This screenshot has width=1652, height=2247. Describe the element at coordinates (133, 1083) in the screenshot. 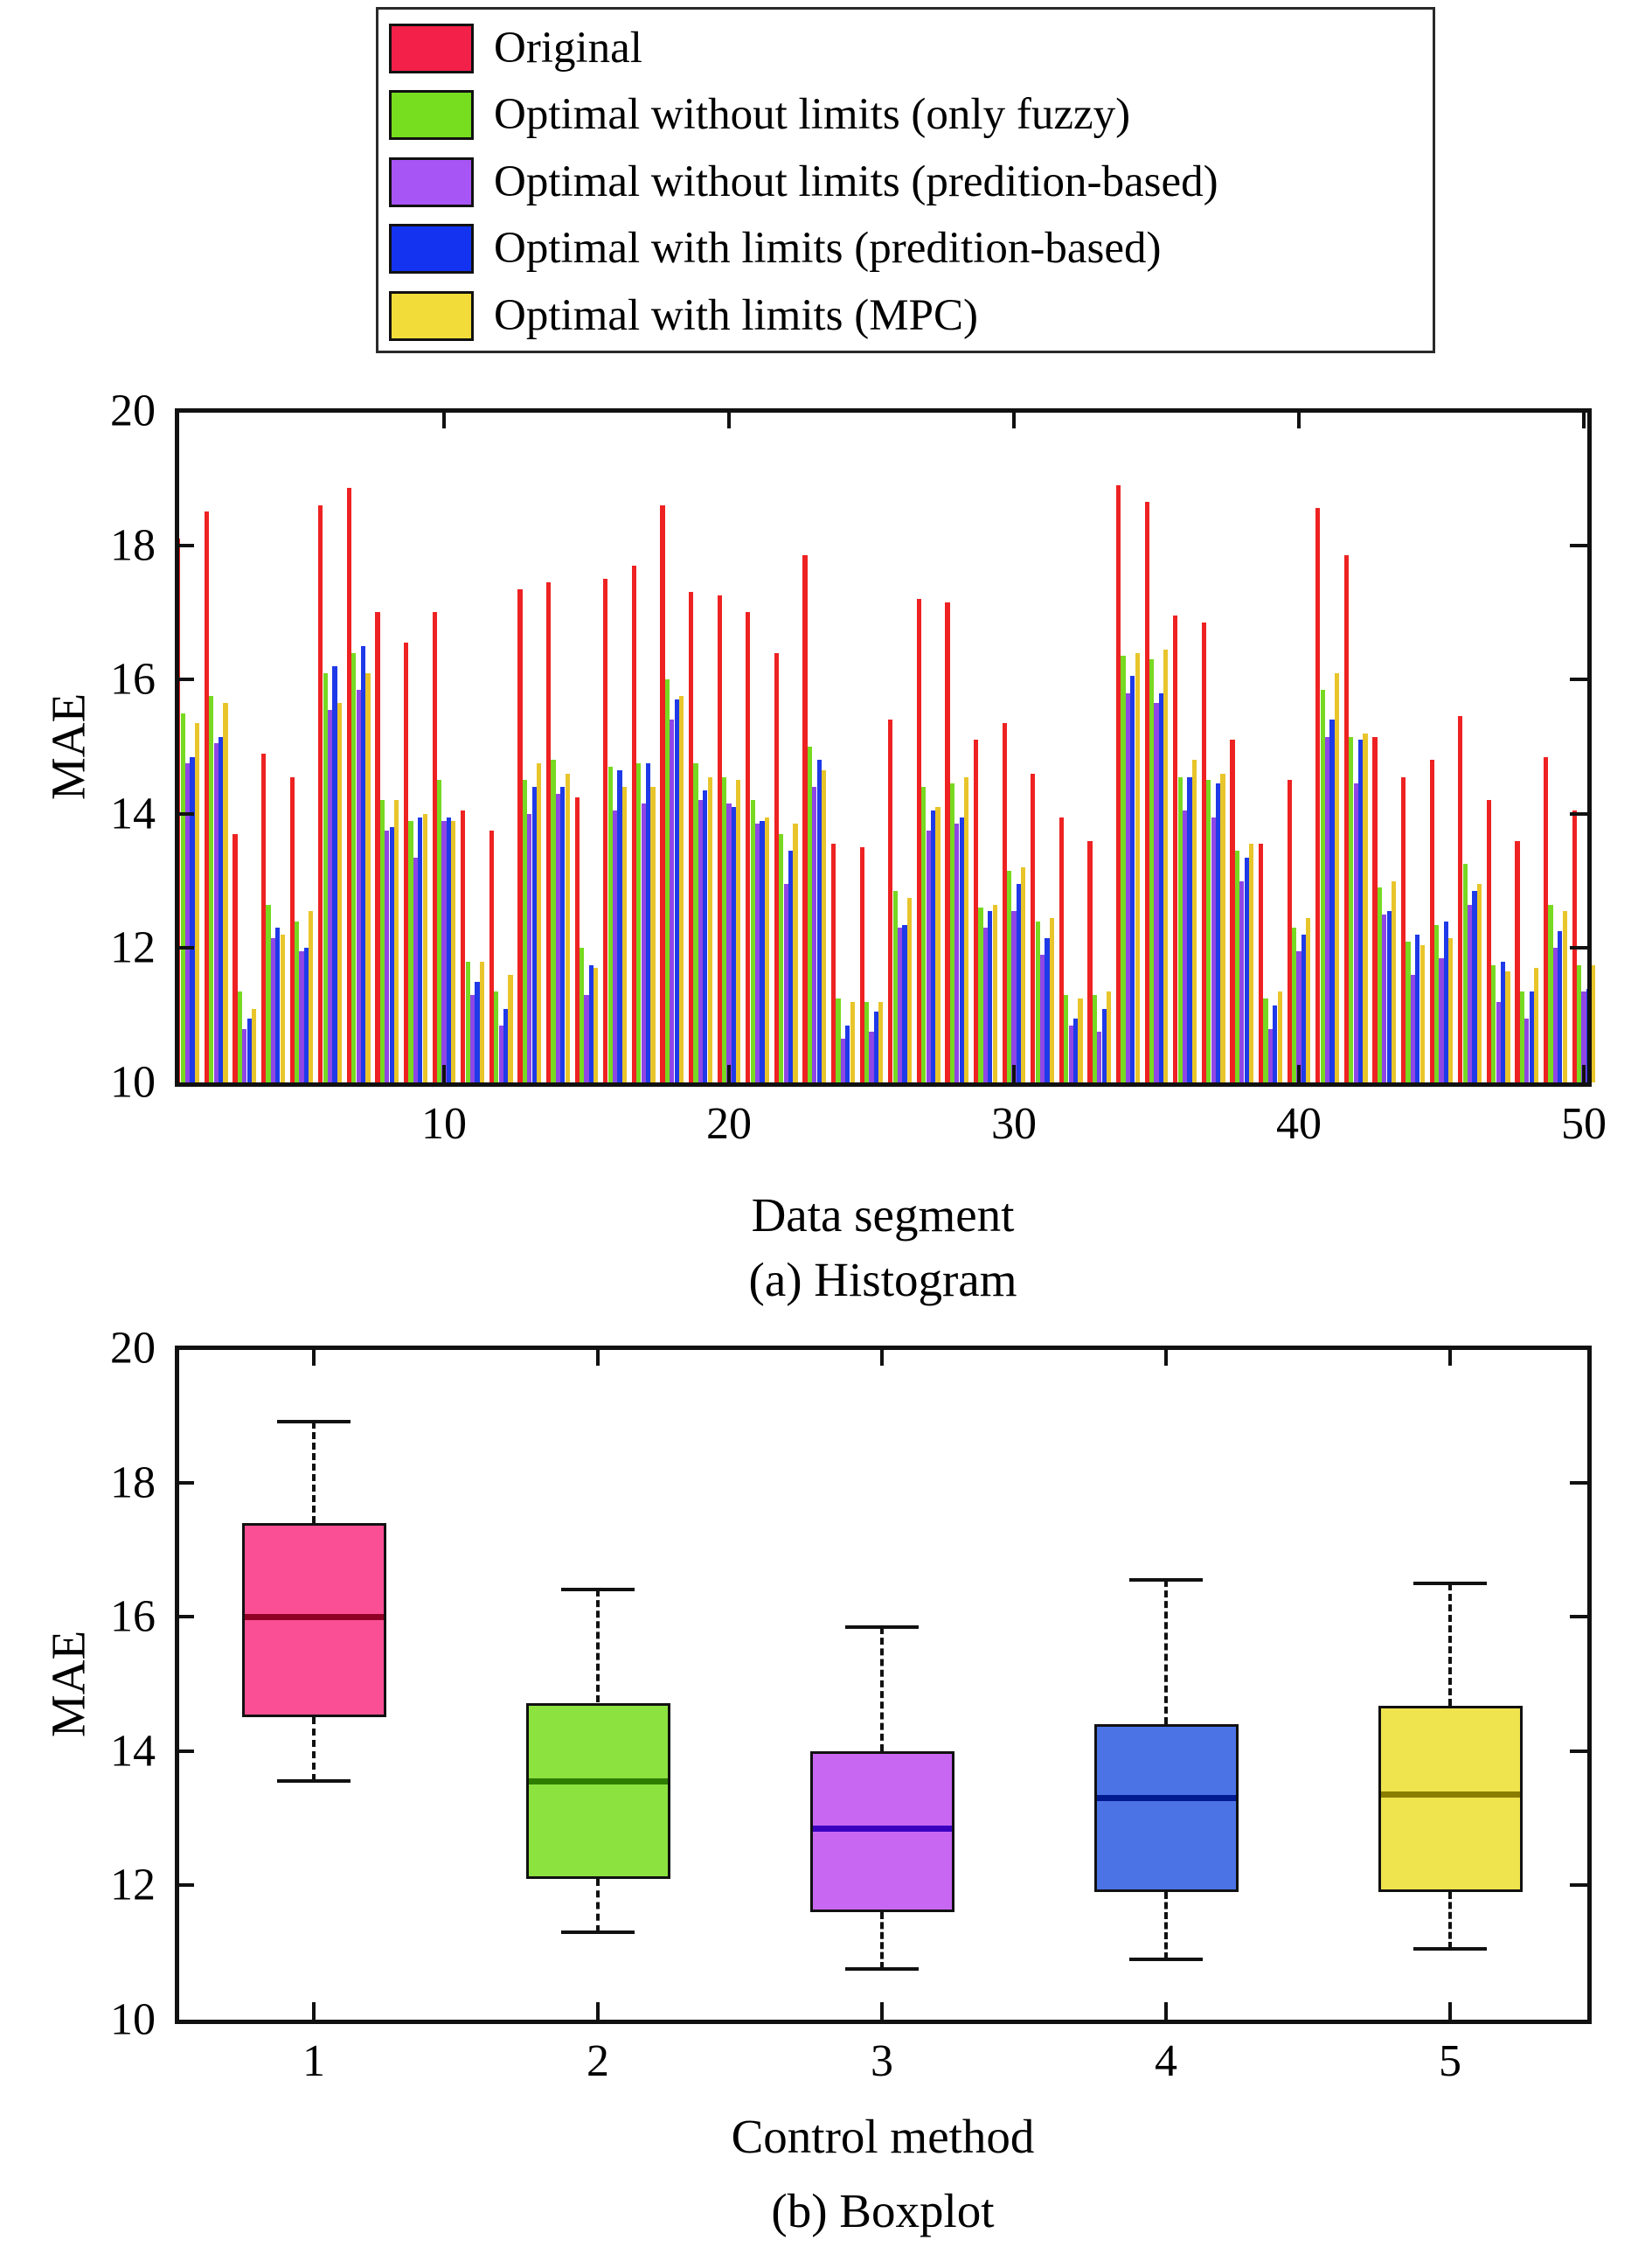

I see `y-tick-label: 10` at that location.